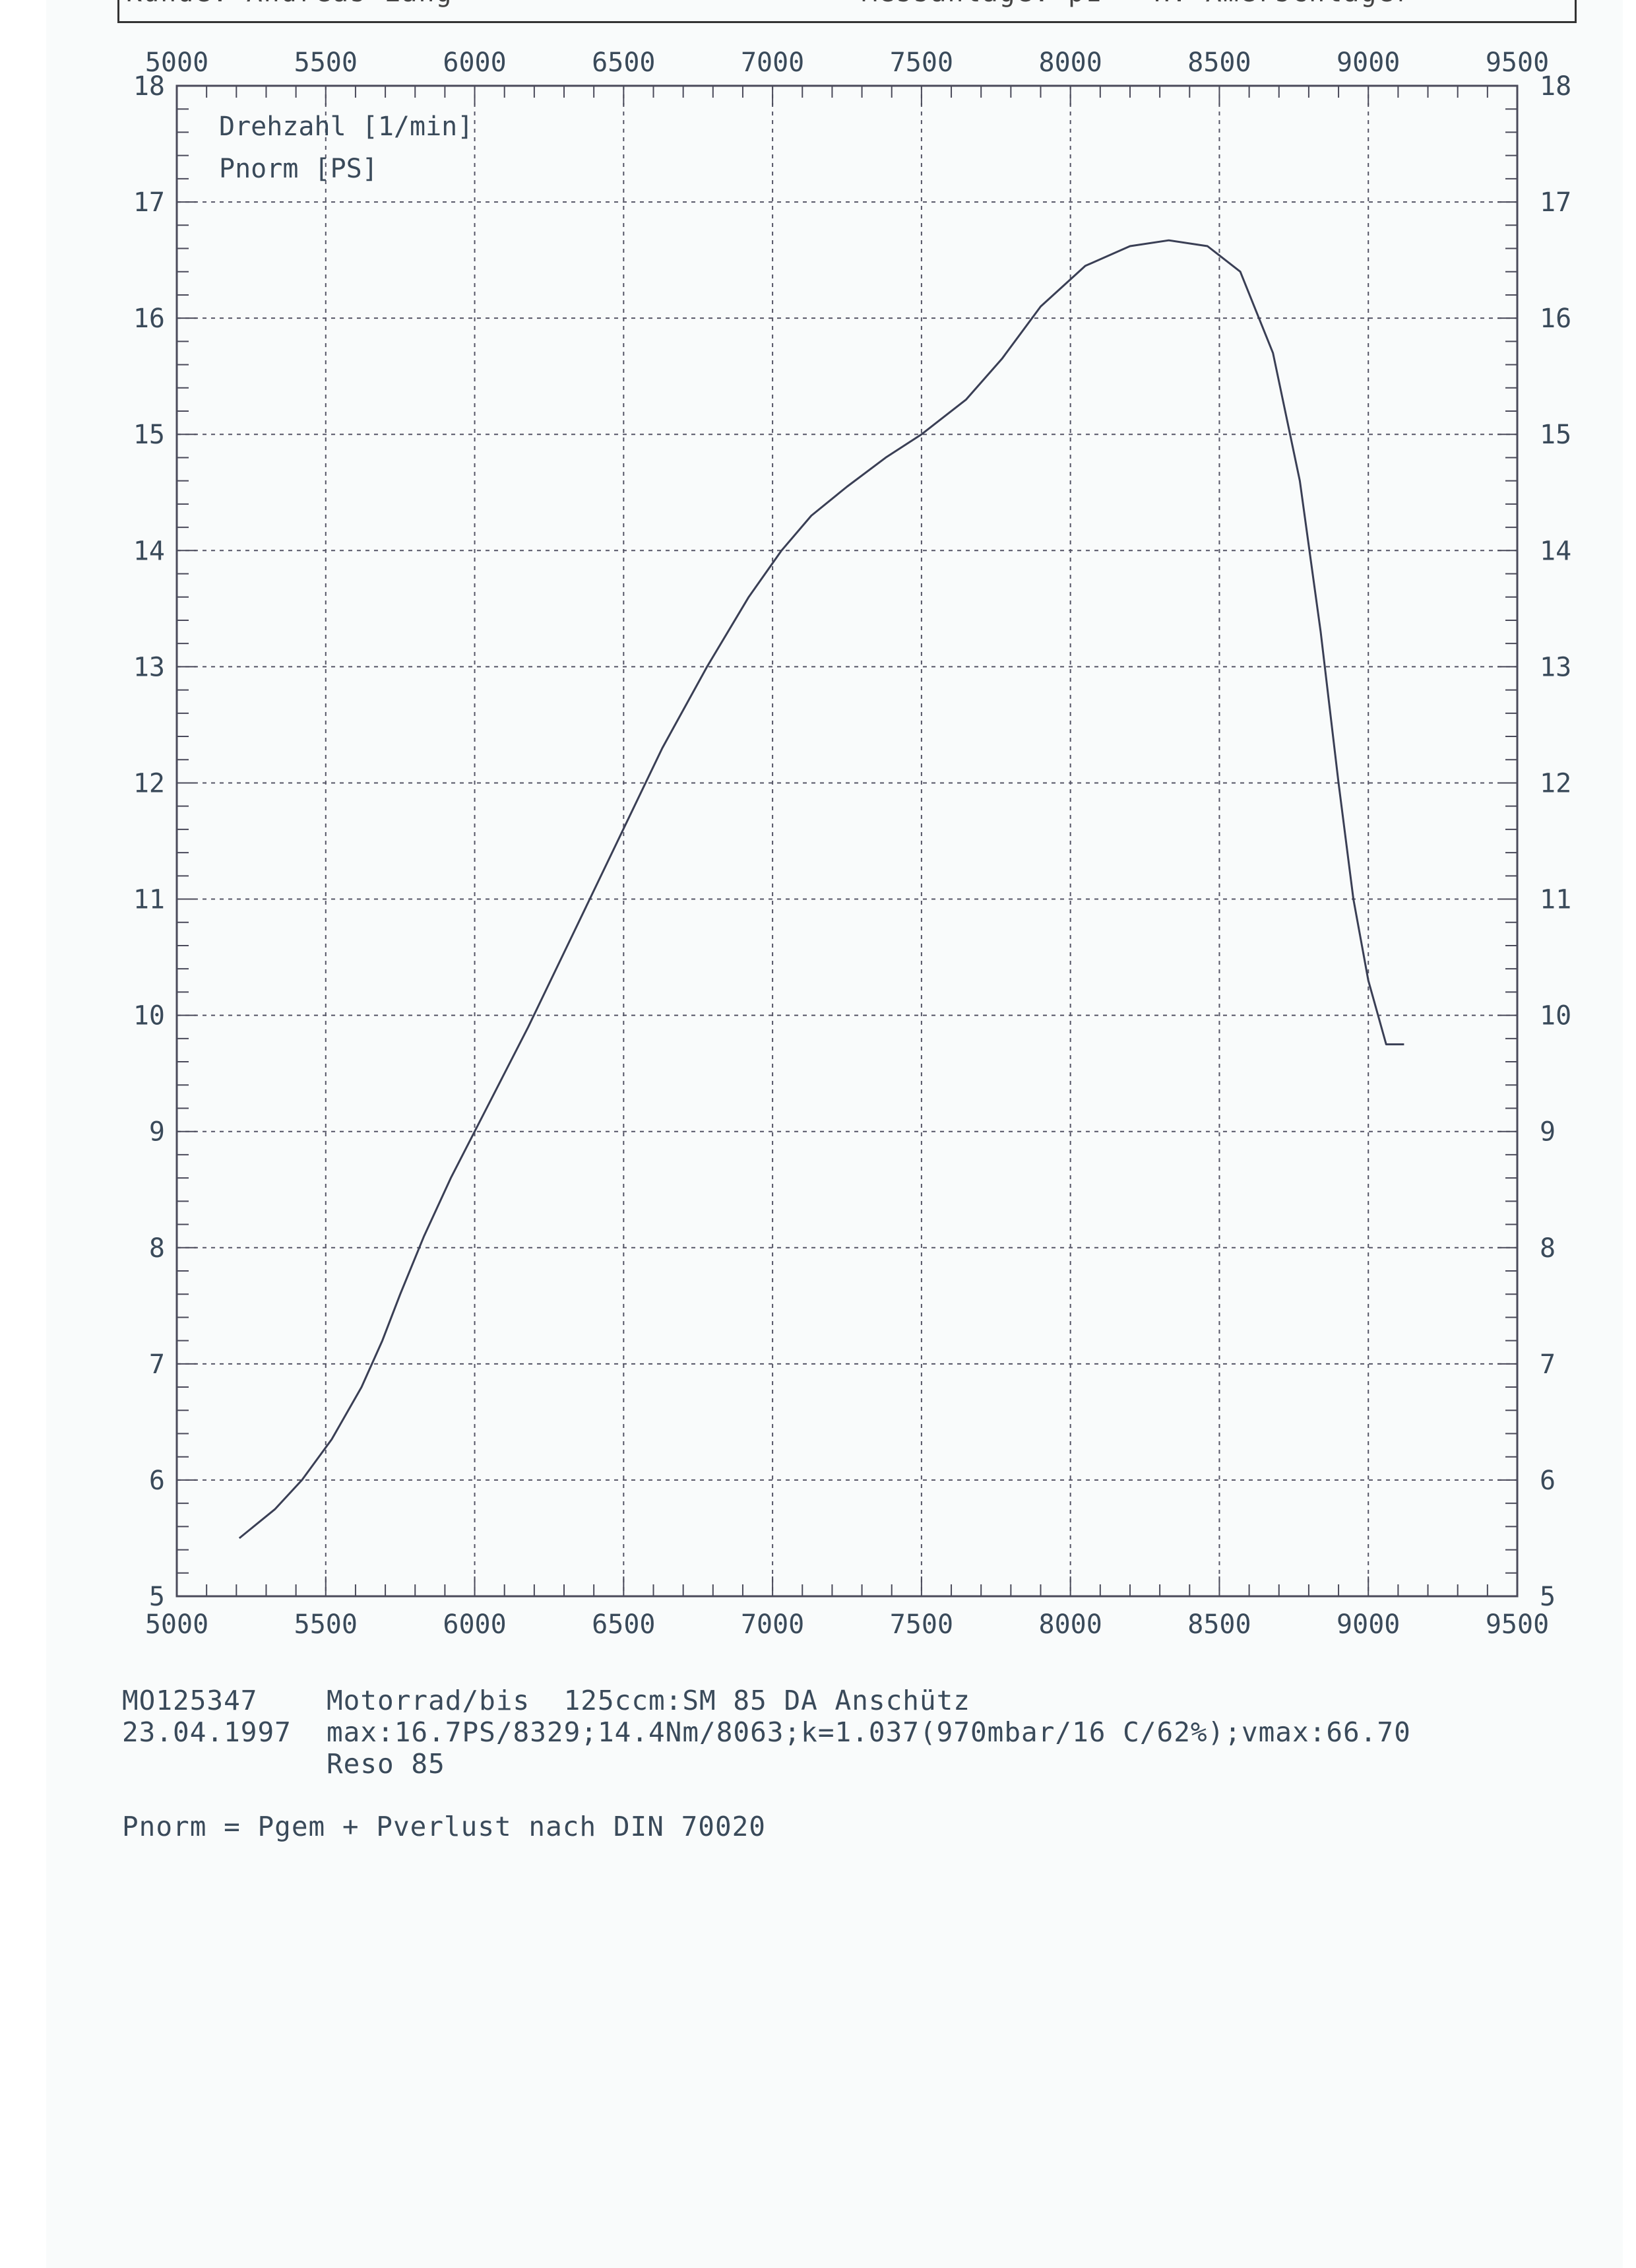 This screenshot has height=2268, width=1636. Describe the element at coordinates (1548, 1248) in the screenshot. I see `y-tick-label-right: 8` at that location.